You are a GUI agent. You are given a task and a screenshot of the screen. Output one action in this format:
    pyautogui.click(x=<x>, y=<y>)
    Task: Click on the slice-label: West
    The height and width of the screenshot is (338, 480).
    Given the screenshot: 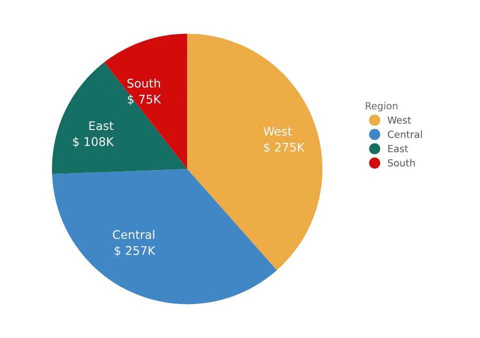 What is the action you would take?
    pyautogui.click(x=277, y=131)
    